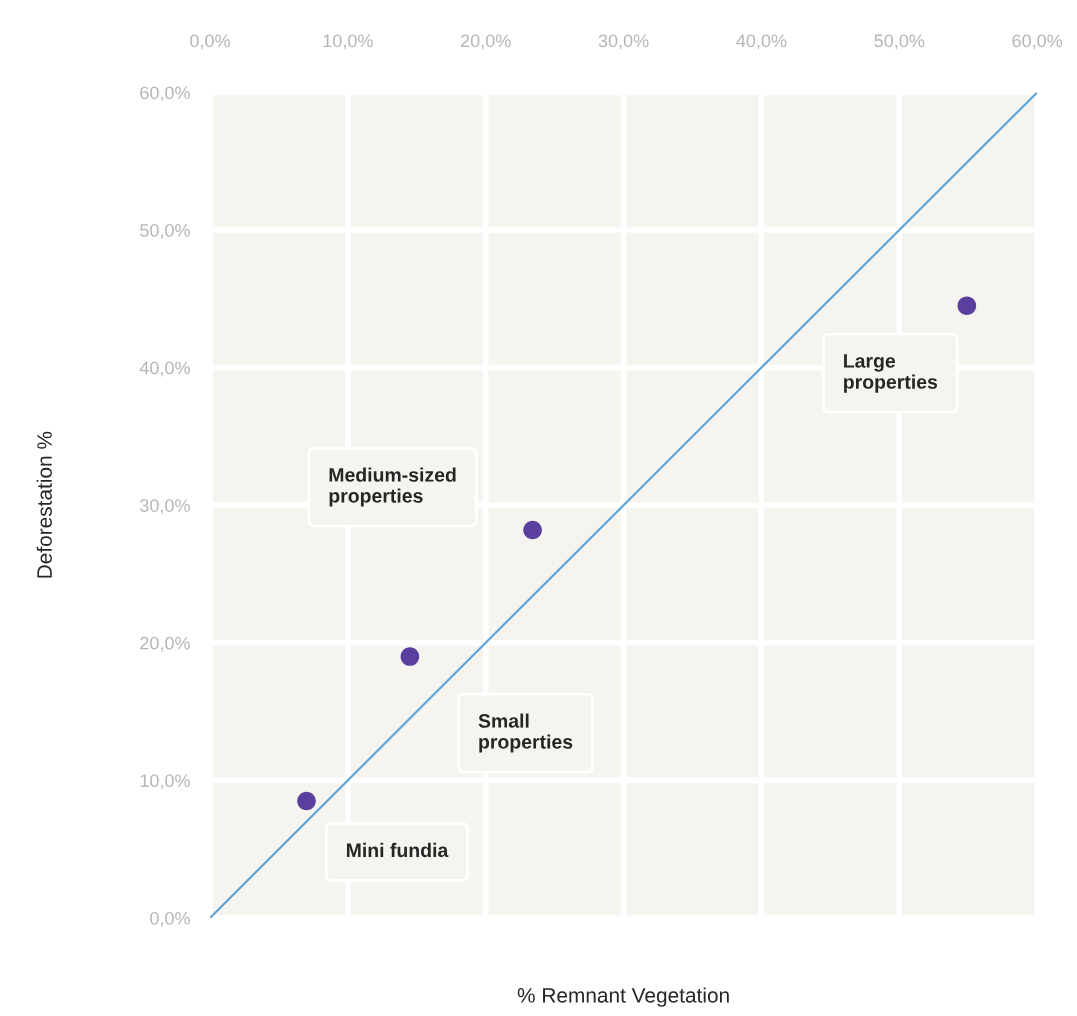  What do you see at coordinates (165, 231) in the screenshot?
I see `y-tick-label: 50,0%` at bounding box center [165, 231].